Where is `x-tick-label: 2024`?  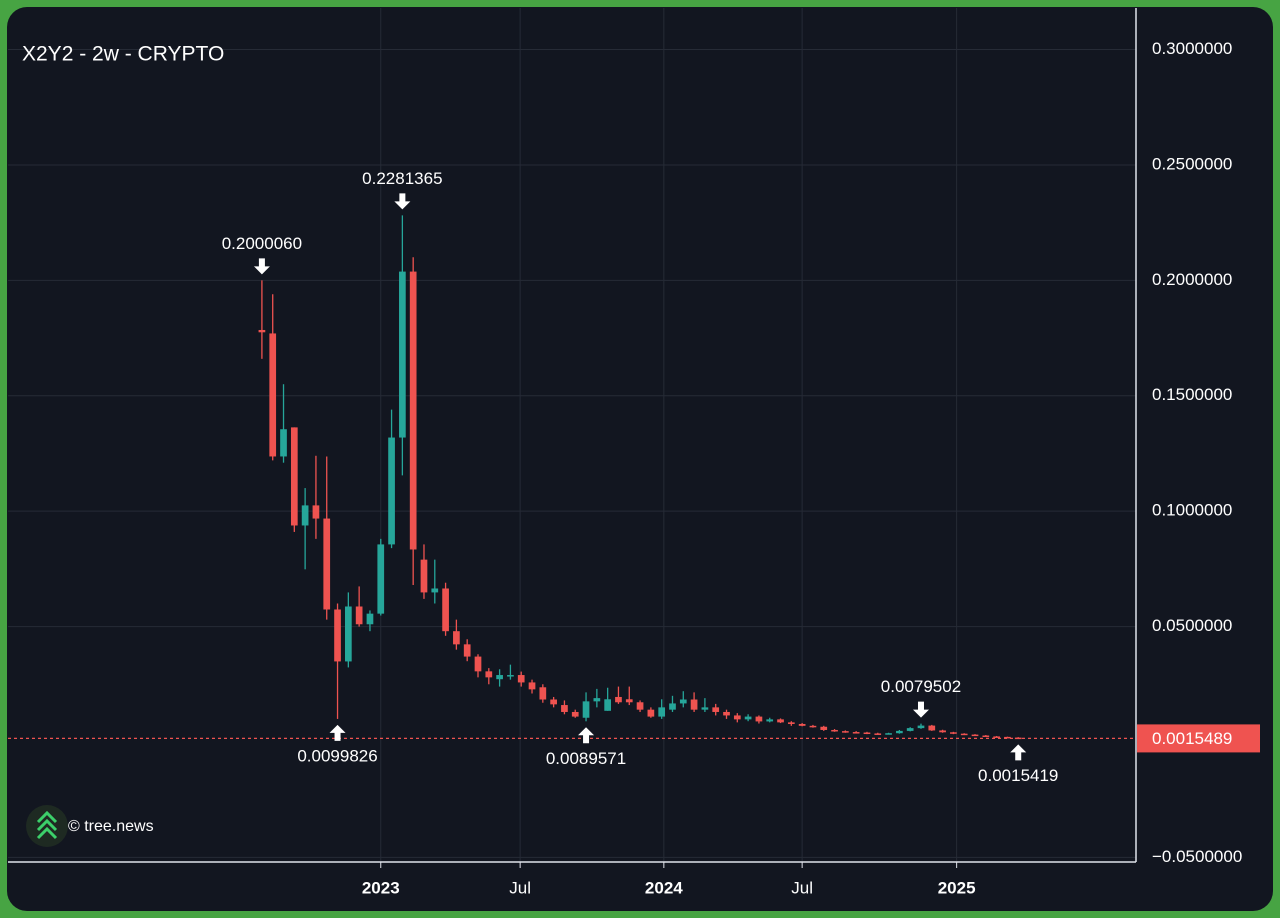 x-tick-label: 2024 is located at coordinates (664, 887).